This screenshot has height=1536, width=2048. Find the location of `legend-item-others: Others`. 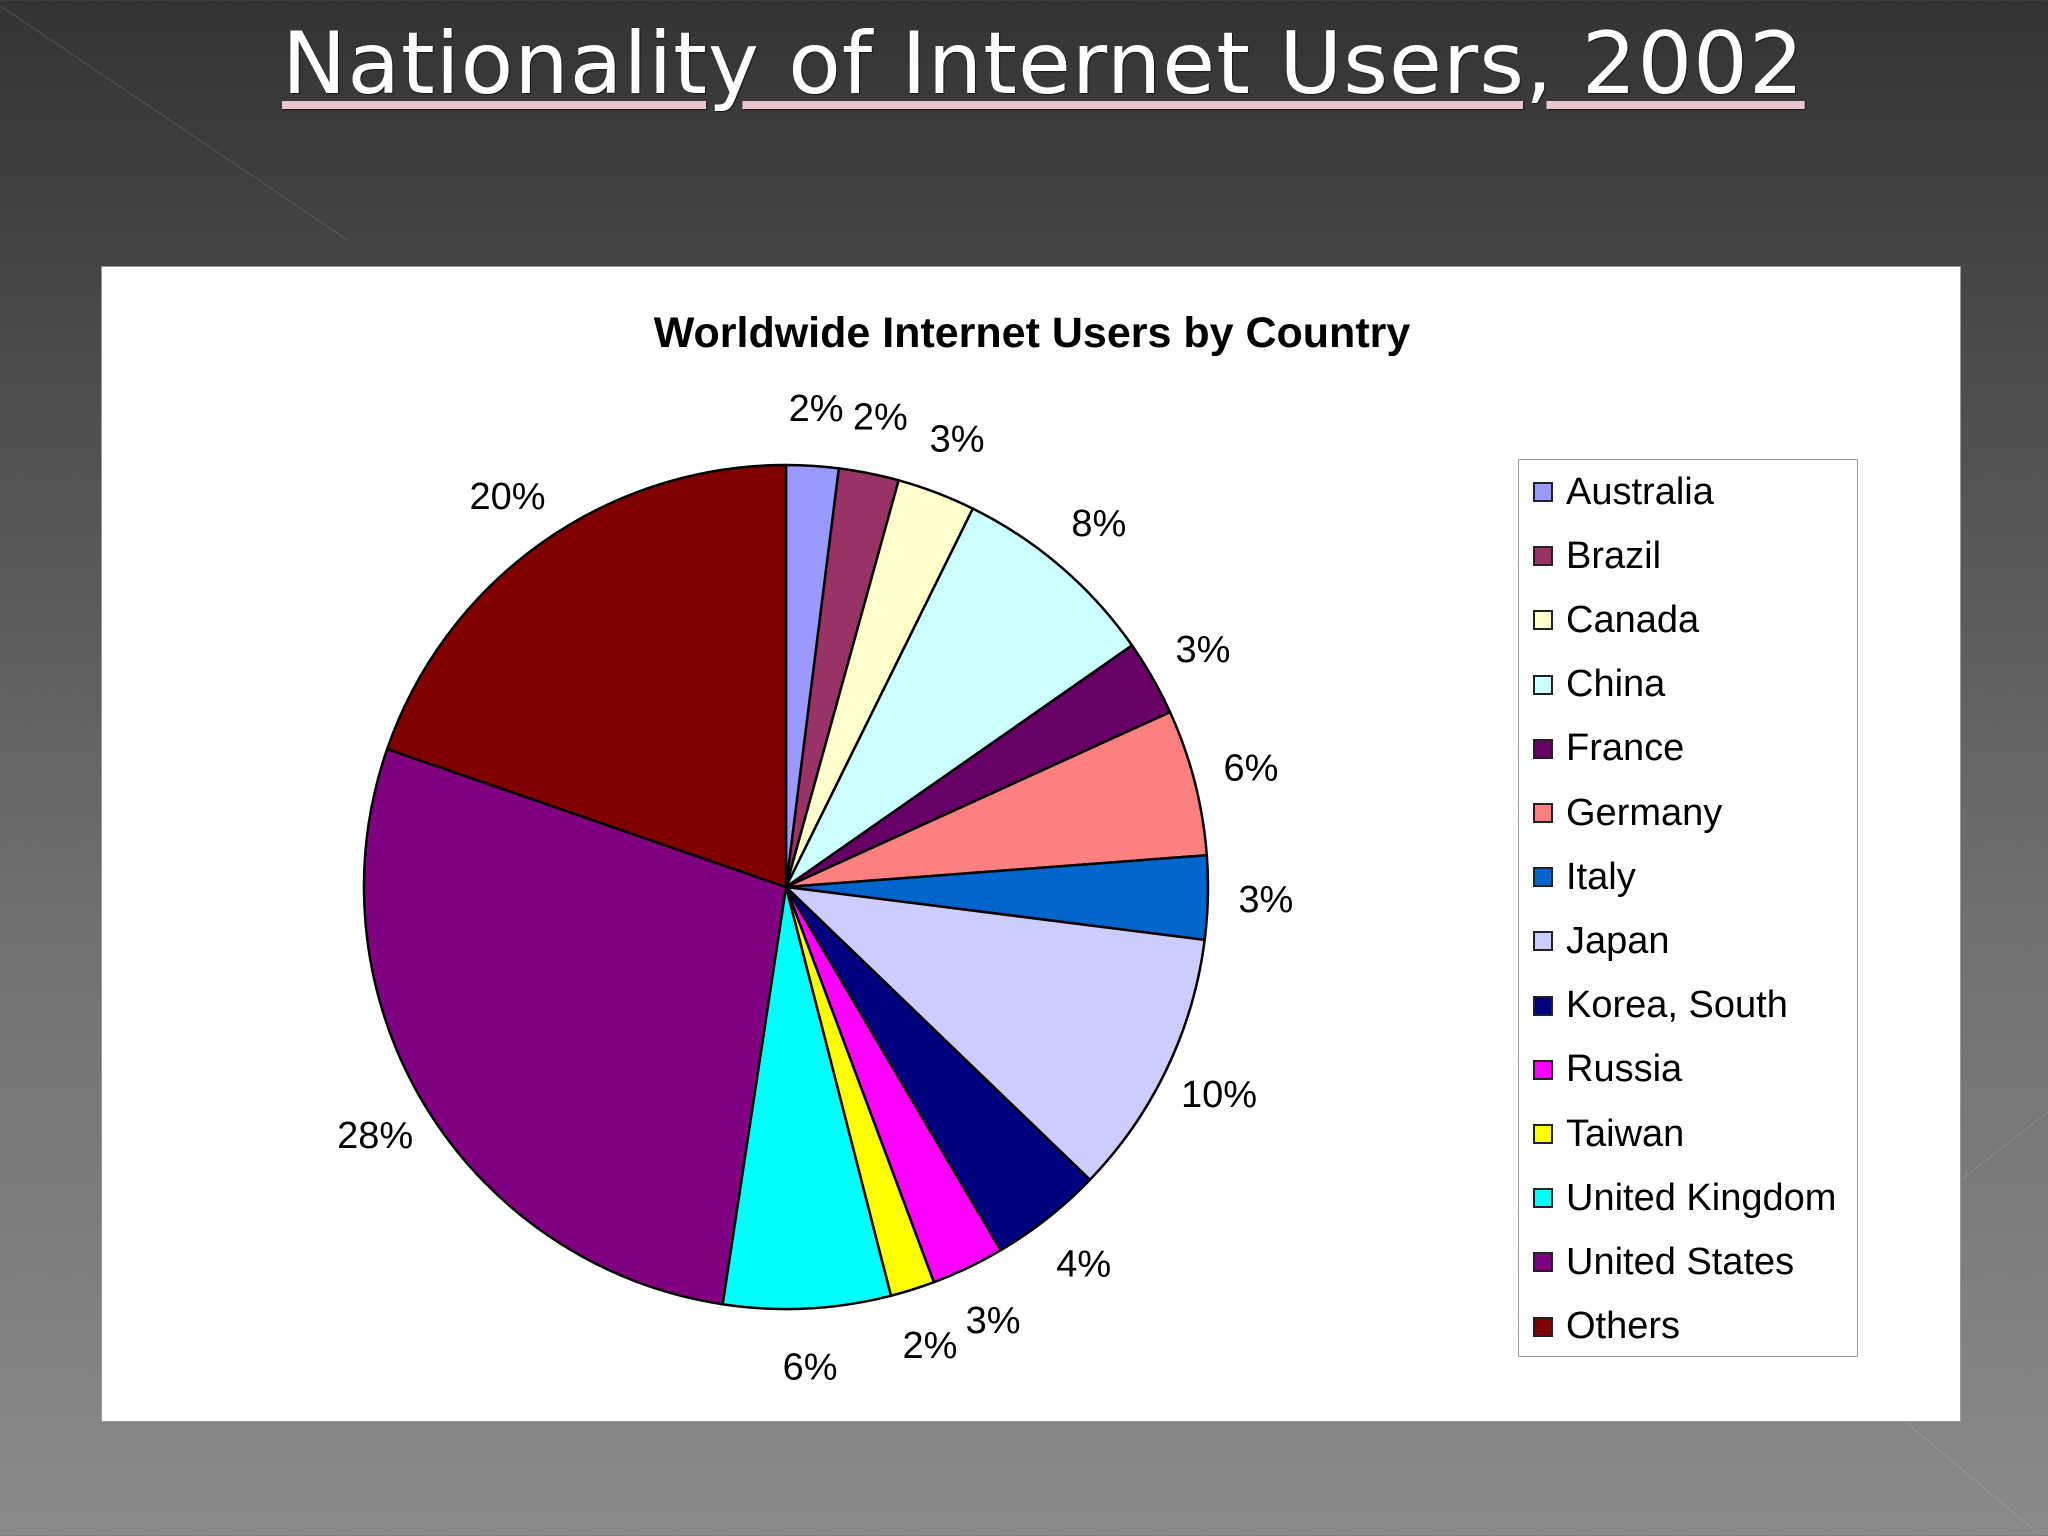

legend-item-others: Others is located at coordinates (1606, 1327).